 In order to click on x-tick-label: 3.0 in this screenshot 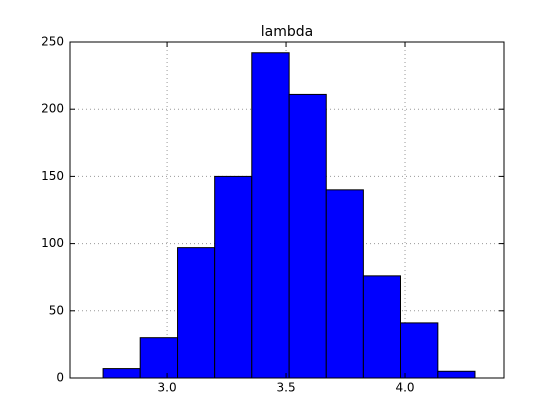, I will do `click(167, 388)`.